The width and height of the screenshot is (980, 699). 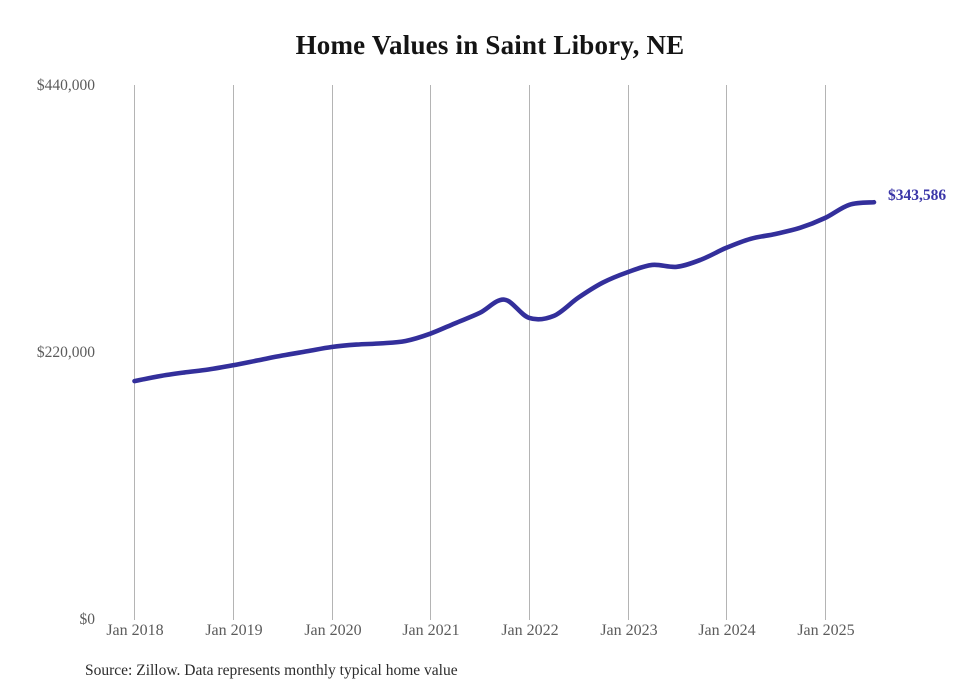 What do you see at coordinates (490, 45) in the screenshot?
I see `page-title: Home Values in Saint Libory, NE` at bounding box center [490, 45].